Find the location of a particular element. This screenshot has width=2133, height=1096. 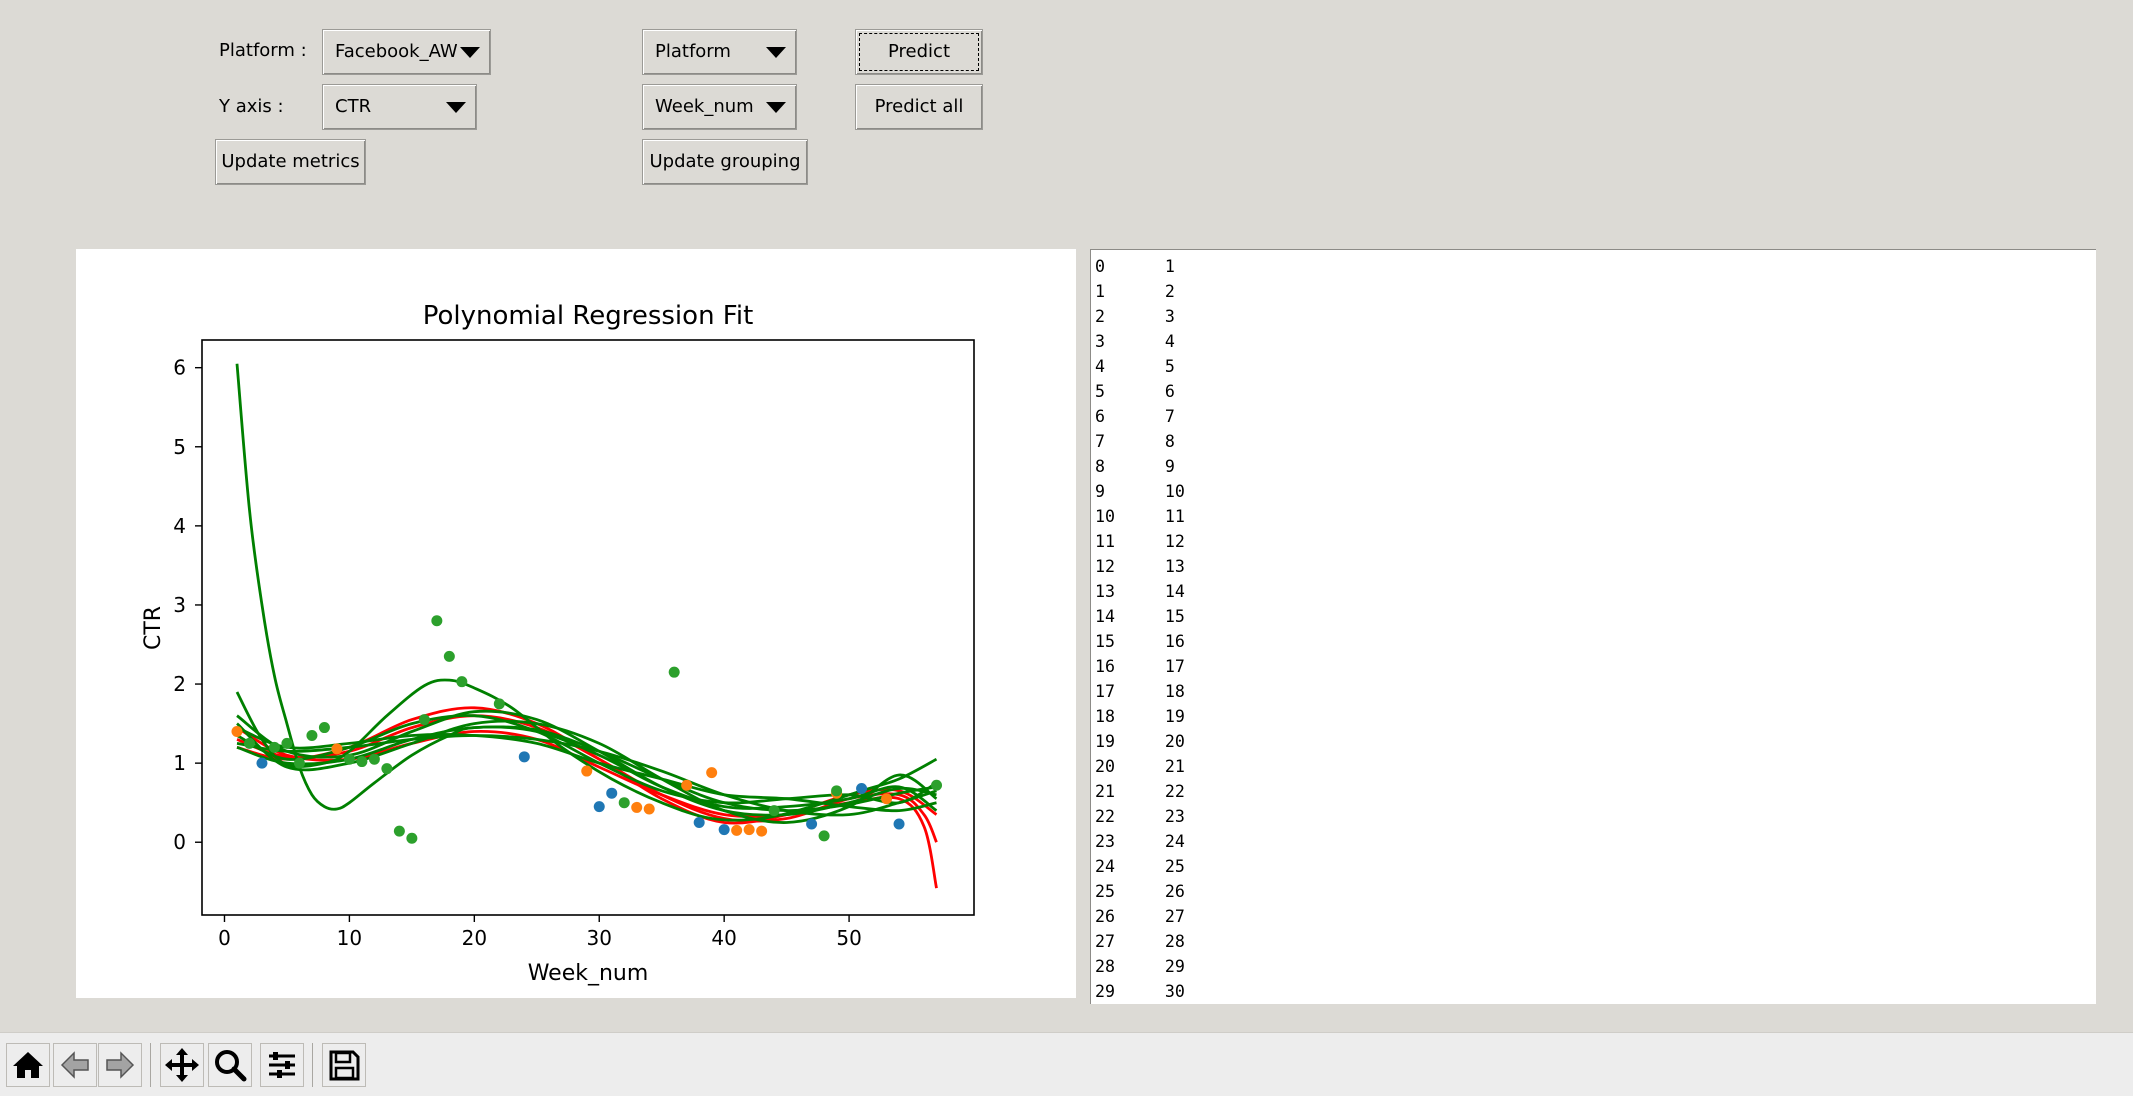

platform-dropdown: Facebook_AW is located at coordinates (406, 52).